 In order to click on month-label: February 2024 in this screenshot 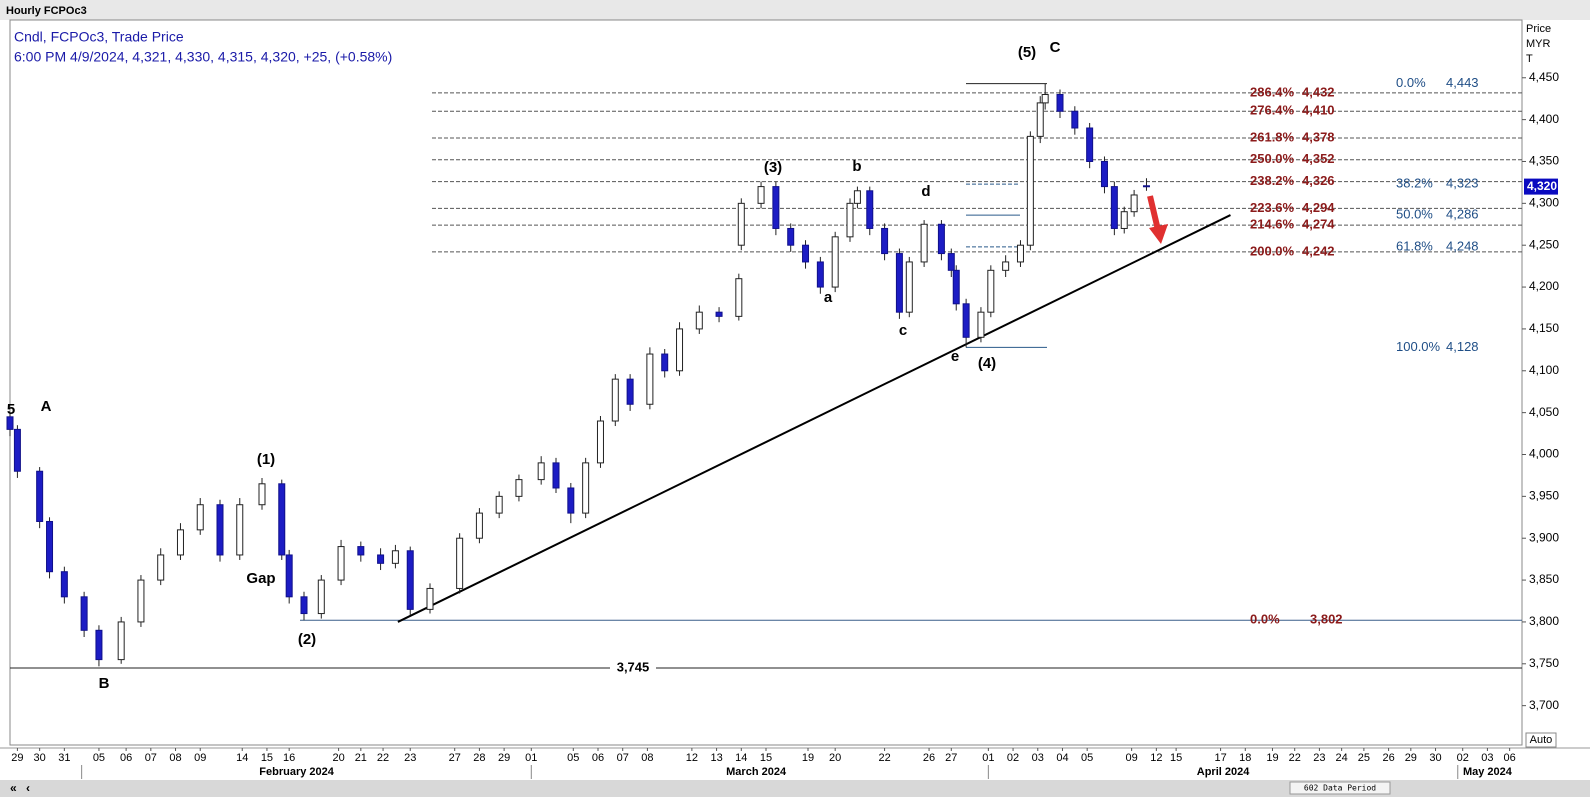, I will do `click(296, 772)`.